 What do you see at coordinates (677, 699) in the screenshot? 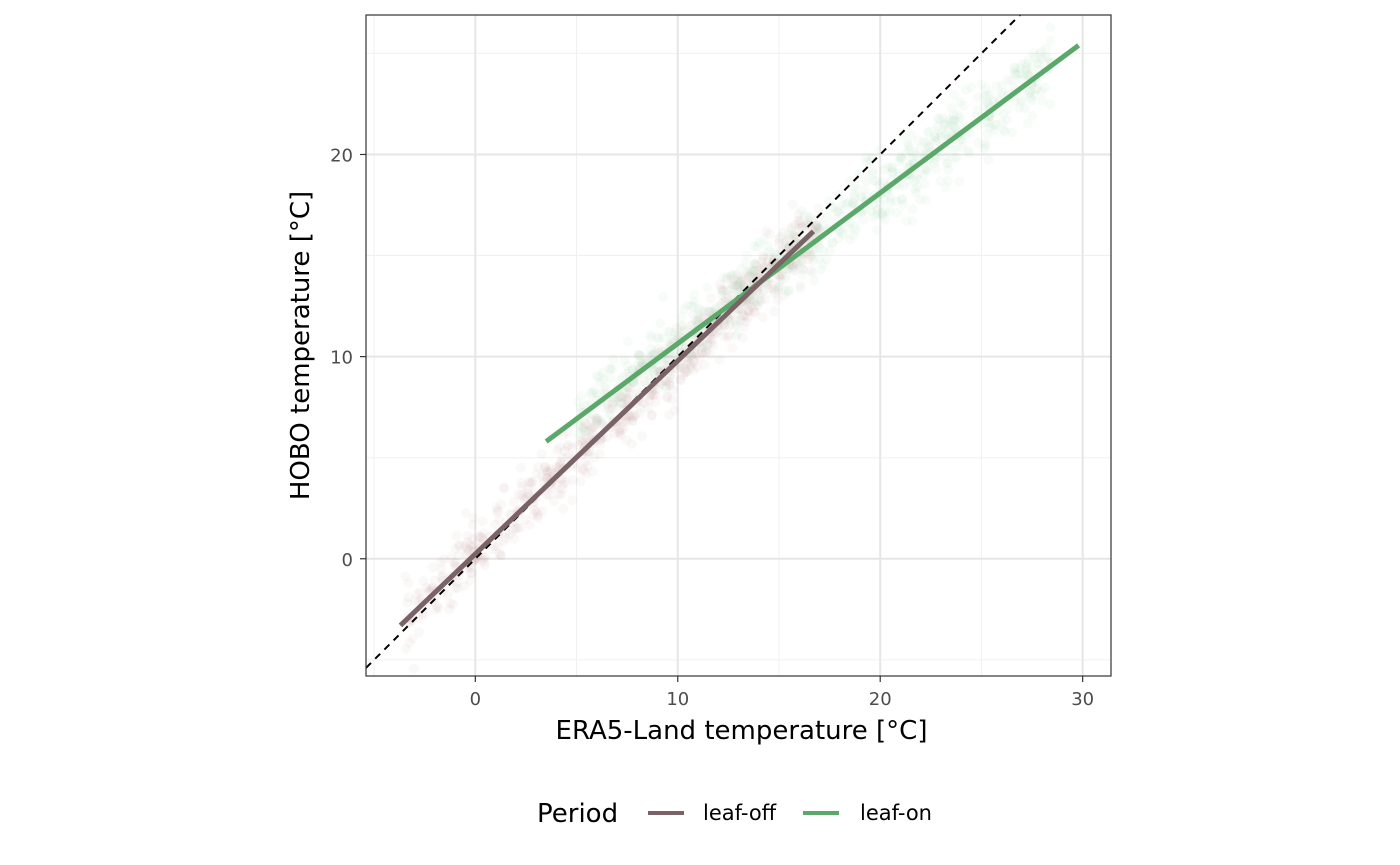
I see `x-tick-label: 10` at bounding box center [677, 699].